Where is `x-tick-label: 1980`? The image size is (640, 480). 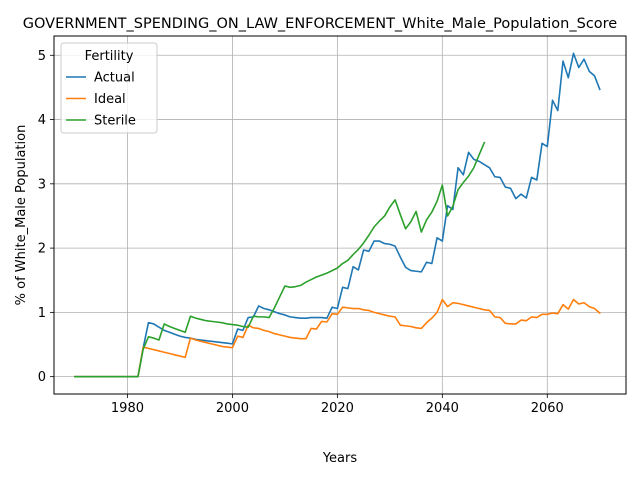
x-tick-label: 1980 is located at coordinates (127, 408).